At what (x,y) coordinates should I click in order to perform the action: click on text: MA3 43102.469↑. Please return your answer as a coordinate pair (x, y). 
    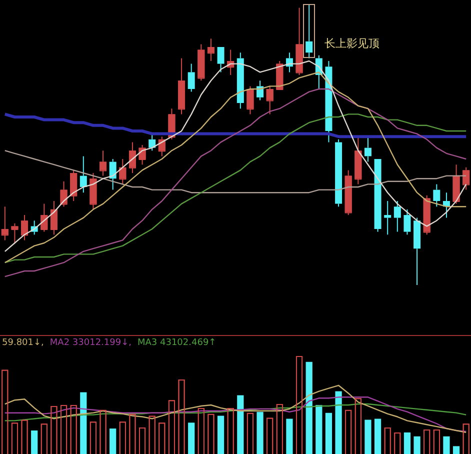
    Looking at the image, I should click on (177, 343).